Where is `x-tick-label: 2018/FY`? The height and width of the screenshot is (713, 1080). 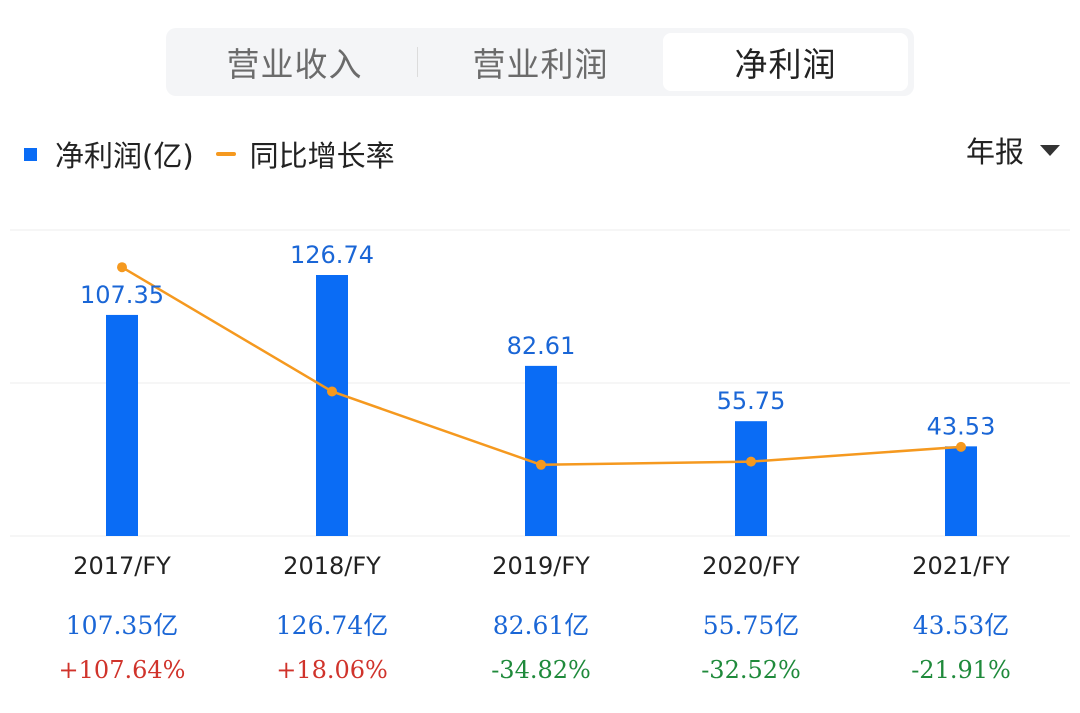 x-tick-label: 2018/FY is located at coordinates (332, 566).